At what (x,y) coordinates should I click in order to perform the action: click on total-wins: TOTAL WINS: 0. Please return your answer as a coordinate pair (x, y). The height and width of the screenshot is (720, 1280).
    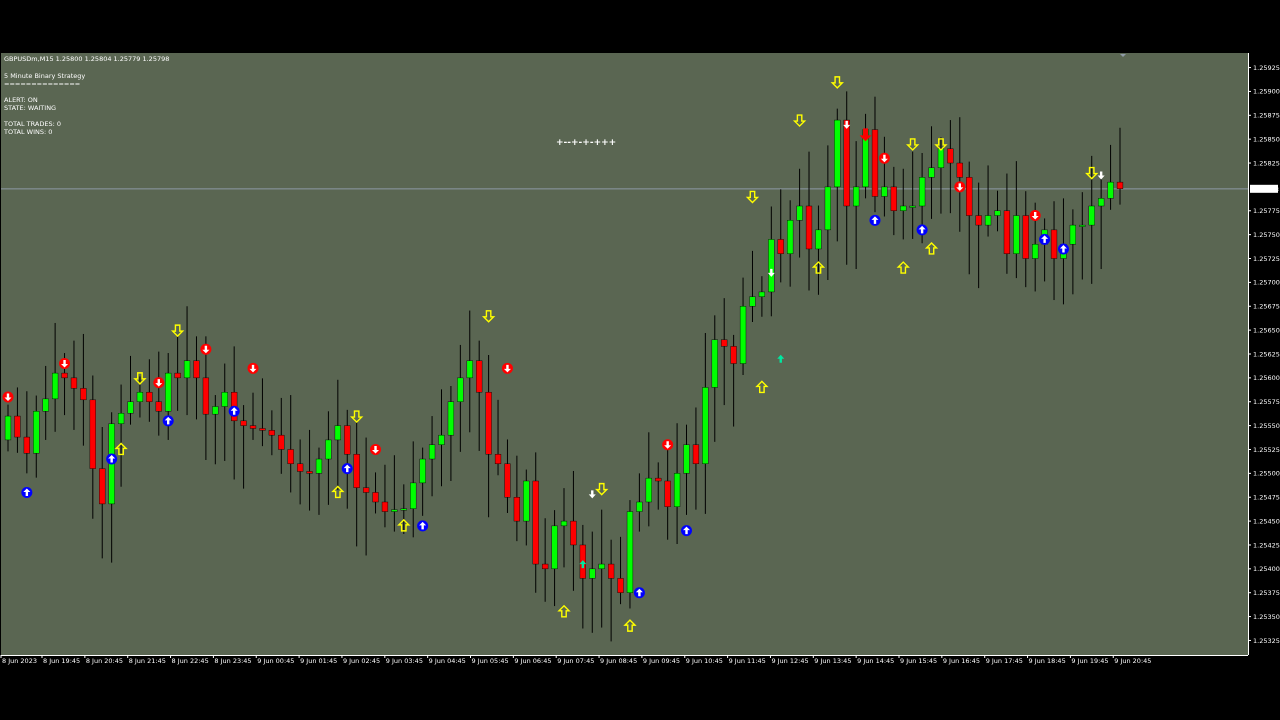
    Looking at the image, I should click on (27, 132).